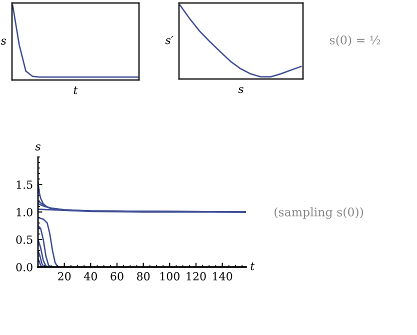 The image size is (417, 335). I want to click on x-tick-label: 80, so click(143, 276).